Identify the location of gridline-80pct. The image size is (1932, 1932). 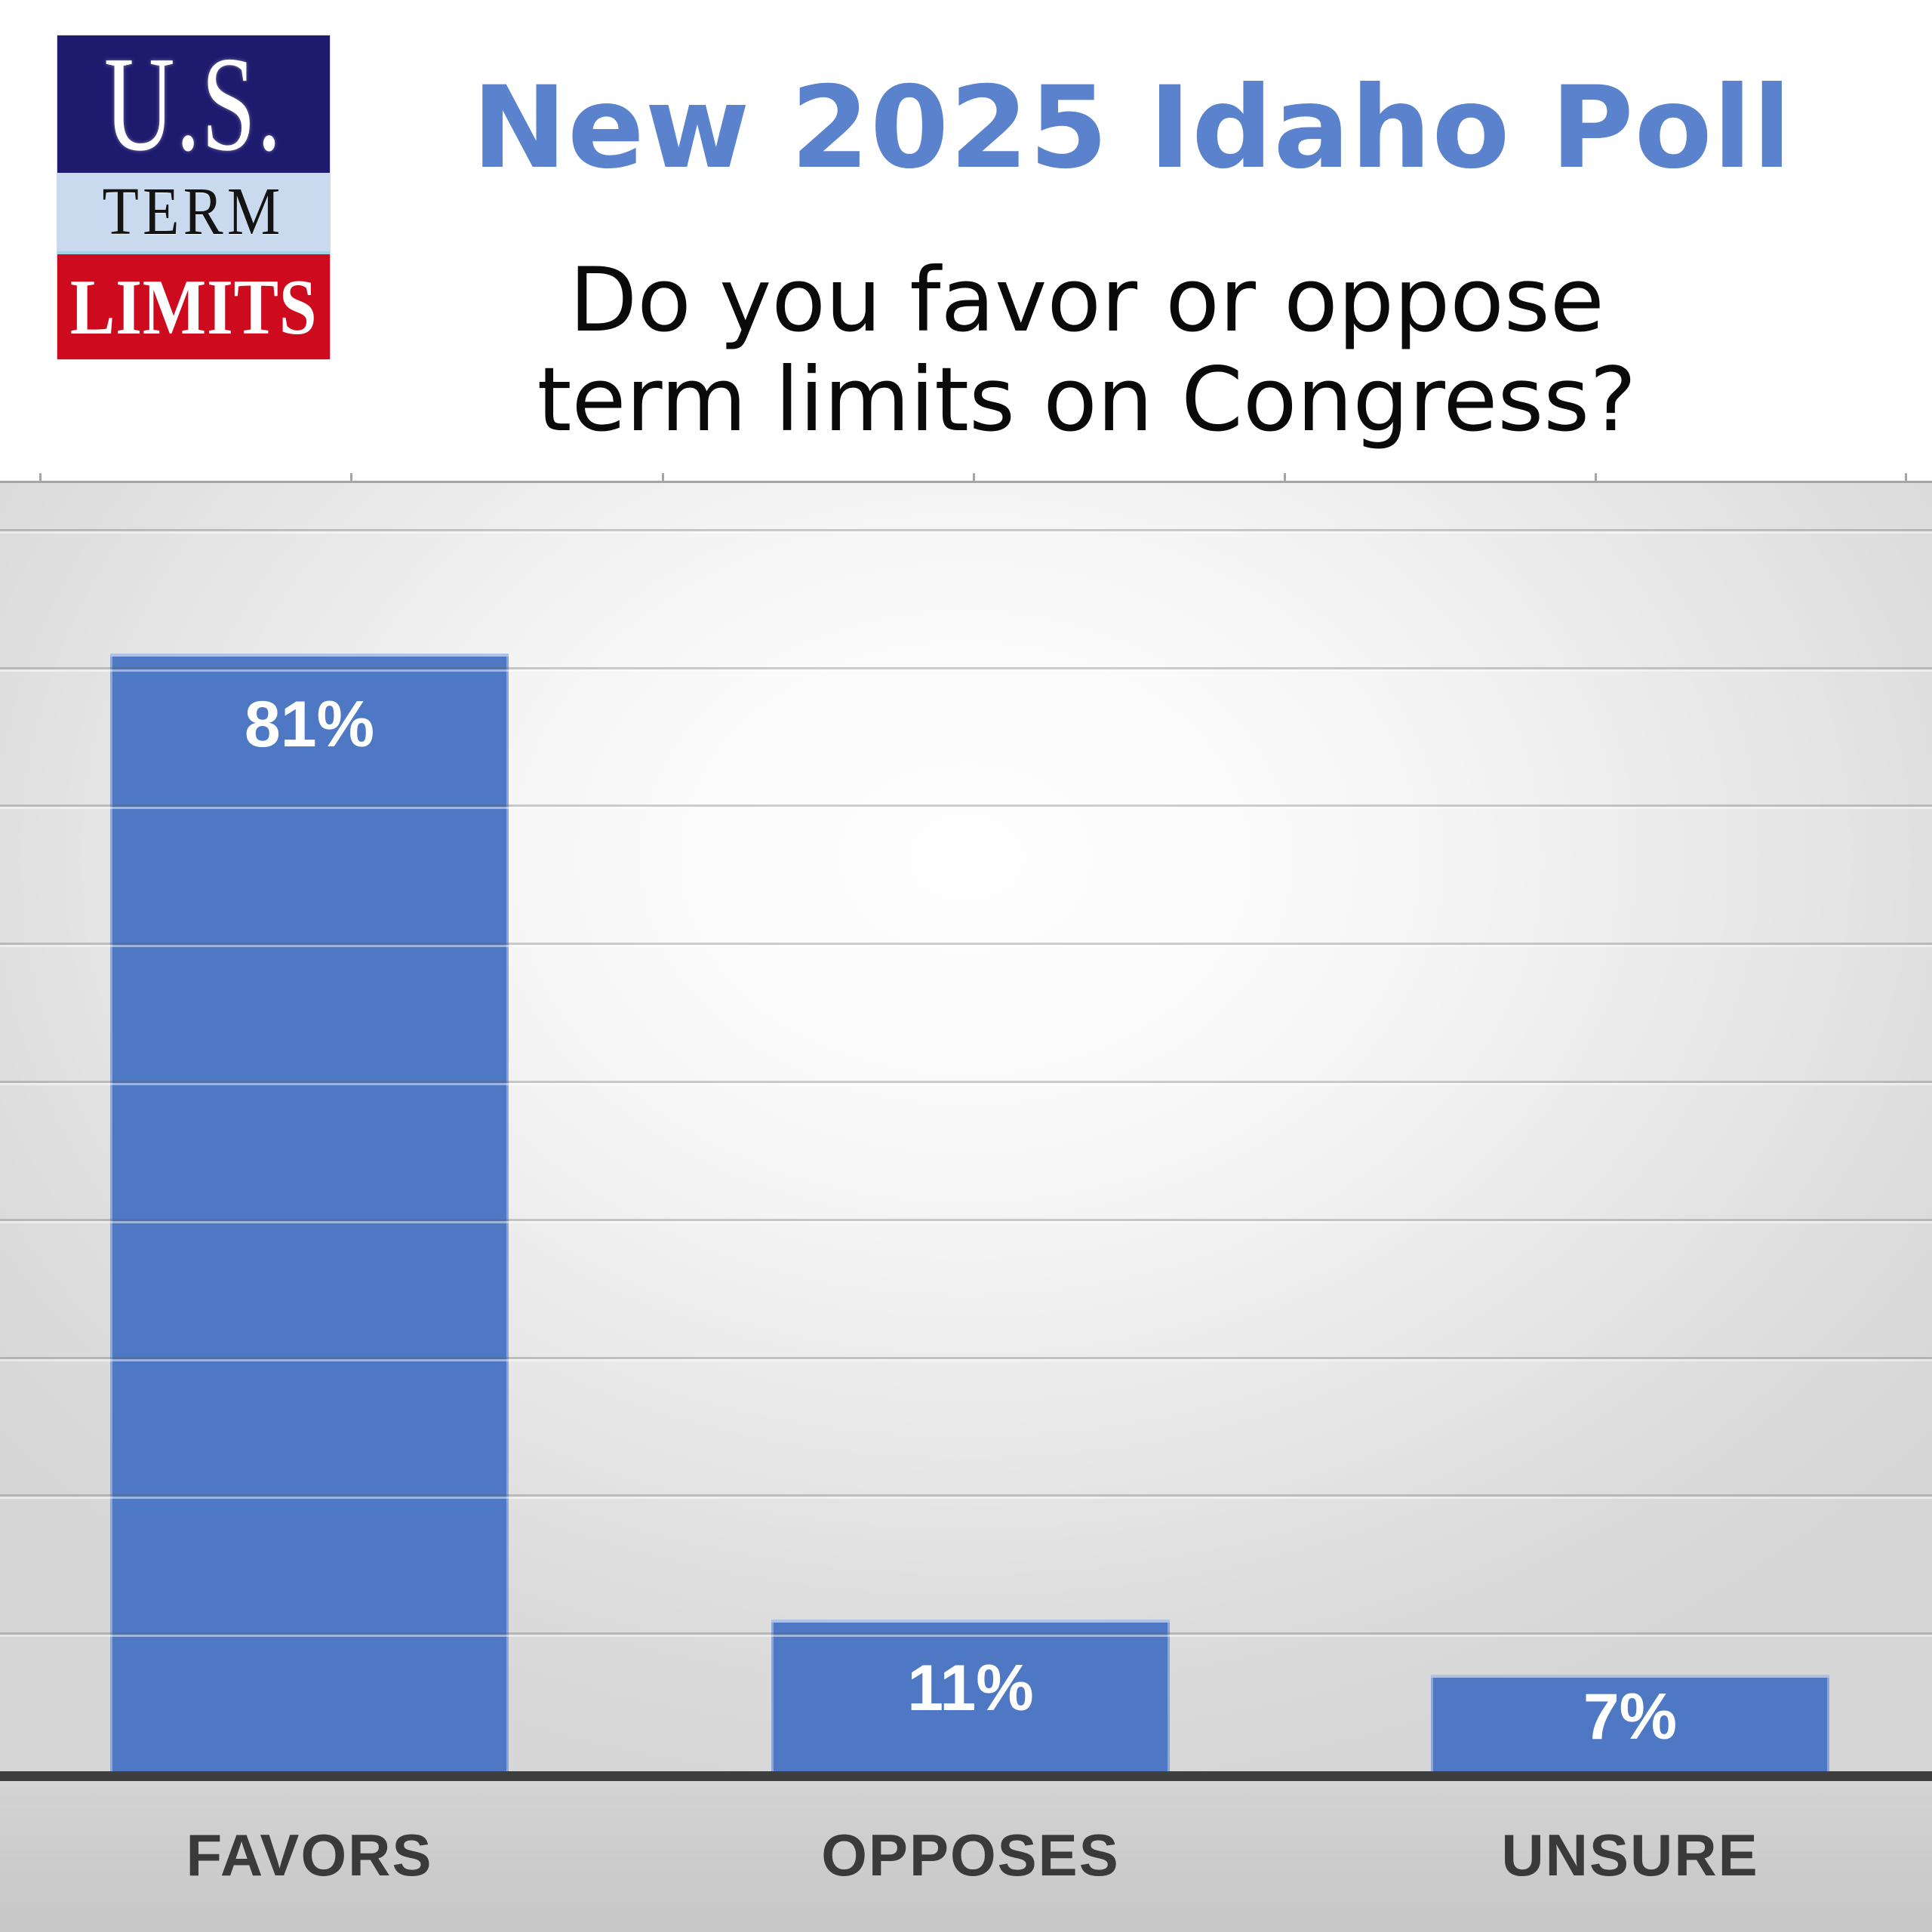
(966, 668).